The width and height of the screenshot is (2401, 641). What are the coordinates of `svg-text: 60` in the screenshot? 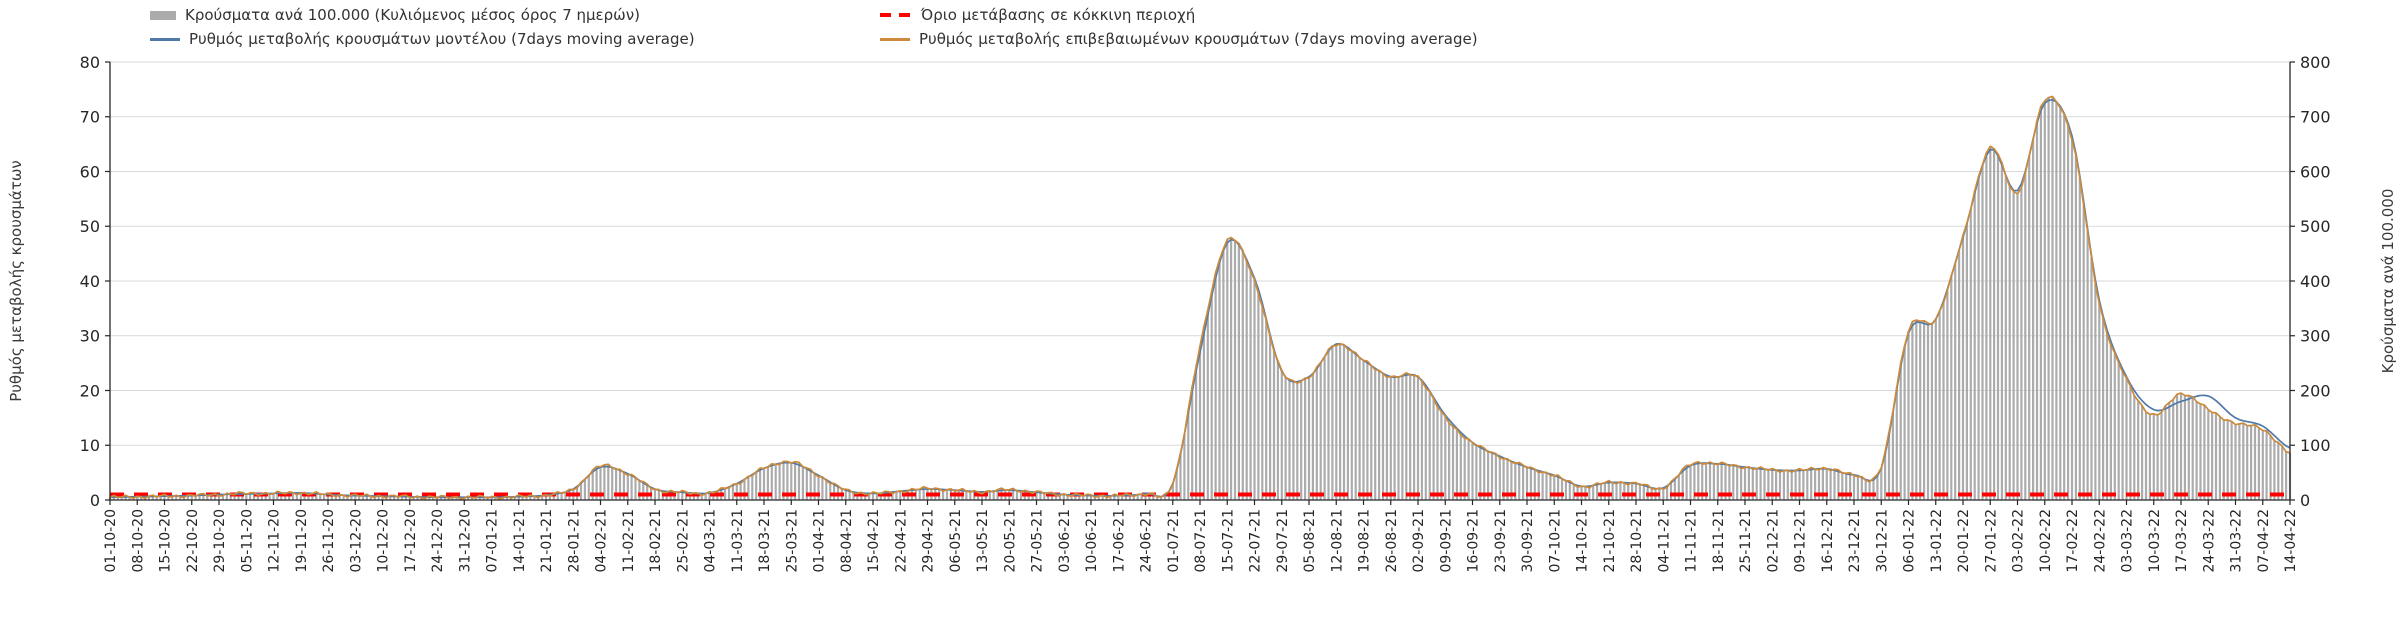 It's located at (90, 171).